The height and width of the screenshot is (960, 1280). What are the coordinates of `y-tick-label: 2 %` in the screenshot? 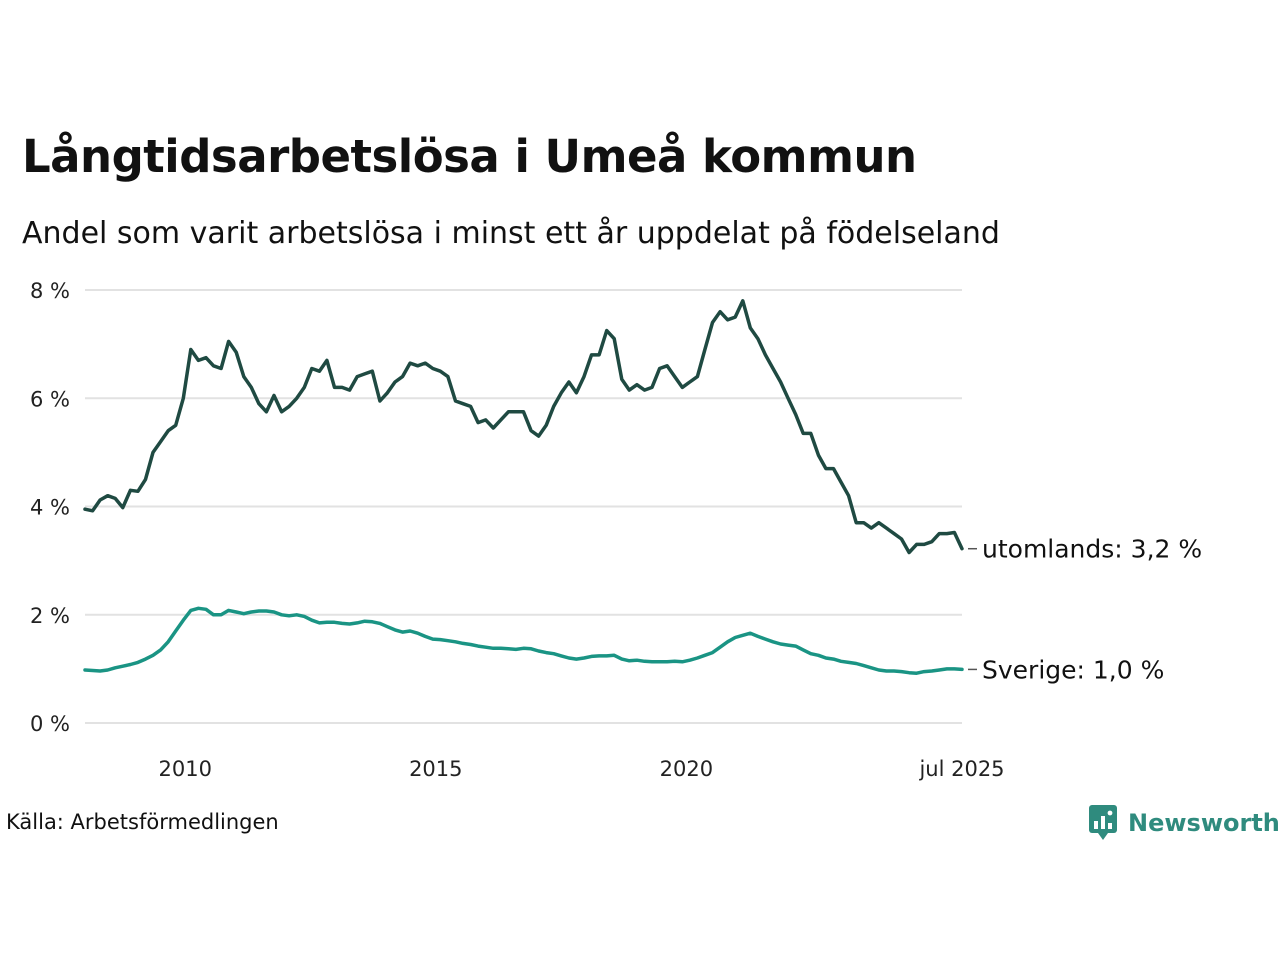 It's located at (50, 616).